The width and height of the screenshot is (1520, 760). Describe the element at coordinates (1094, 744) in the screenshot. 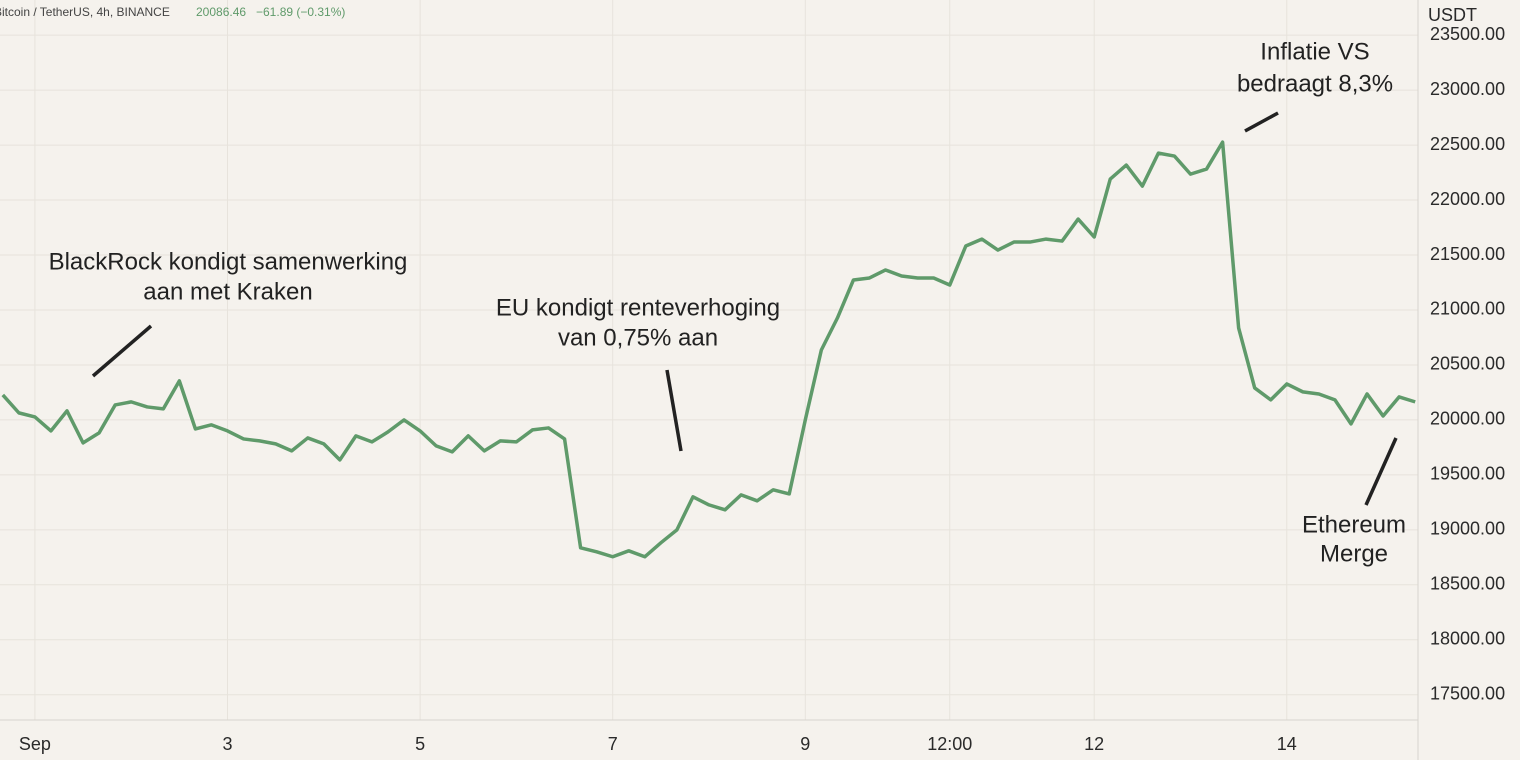

I see `x-tick-label: 12` at that location.